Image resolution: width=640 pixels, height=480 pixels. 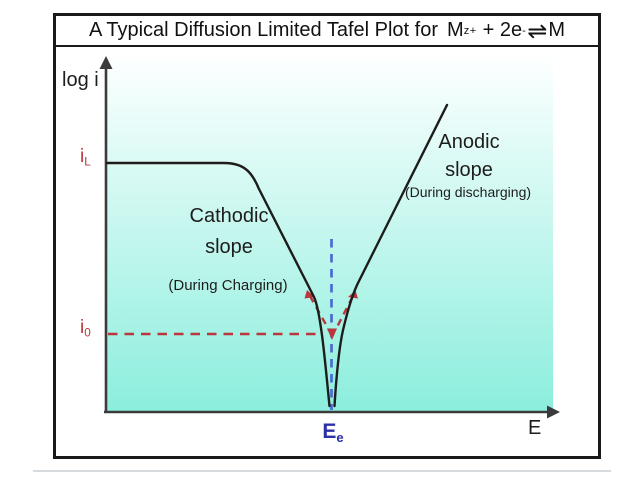 I want to click on cathodic-slope-label: Cathodic slope, so click(x=229, y=232).